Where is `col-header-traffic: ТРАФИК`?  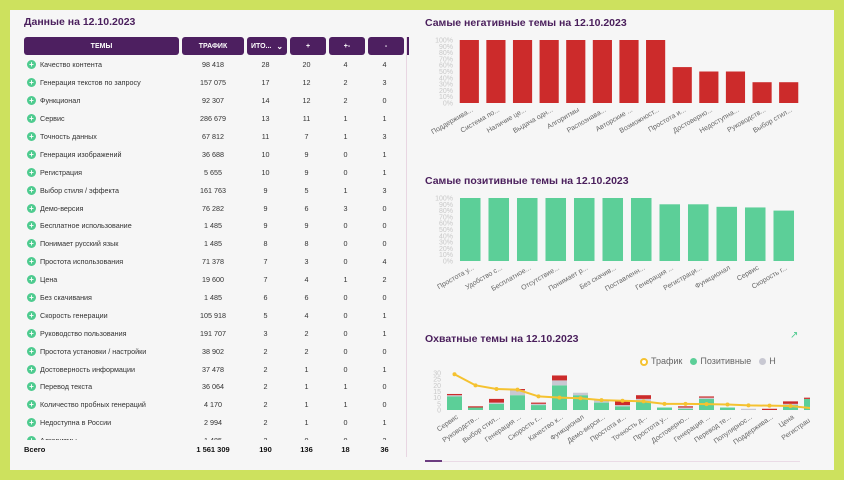 col-header-traffic: ТРАФИК is located at coordinates (213, 46).